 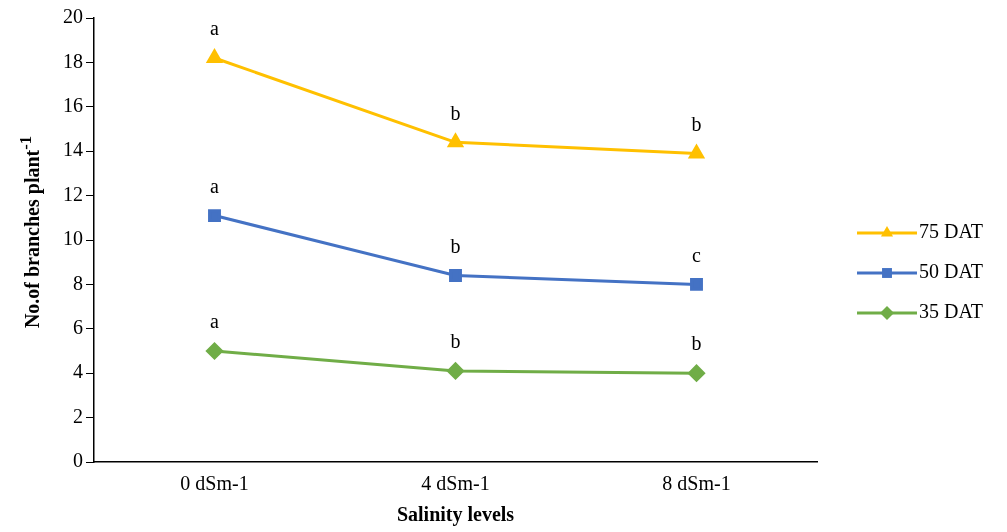 I want to click on x-tick-label: 4 dSm-1, so click(x=455, y=483).